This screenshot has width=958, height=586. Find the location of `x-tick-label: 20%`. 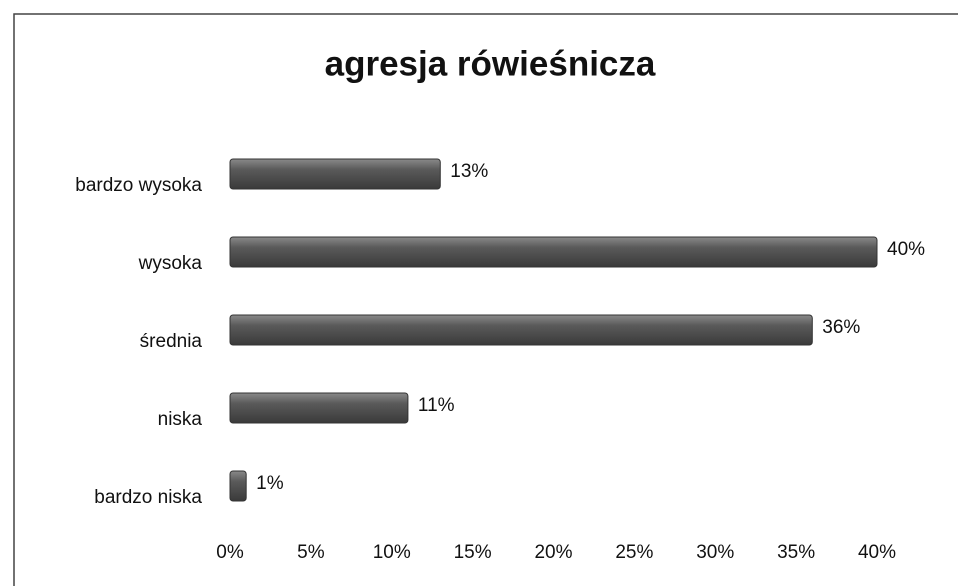

x-tick-label: 20% is located at coordinates (553, 552).